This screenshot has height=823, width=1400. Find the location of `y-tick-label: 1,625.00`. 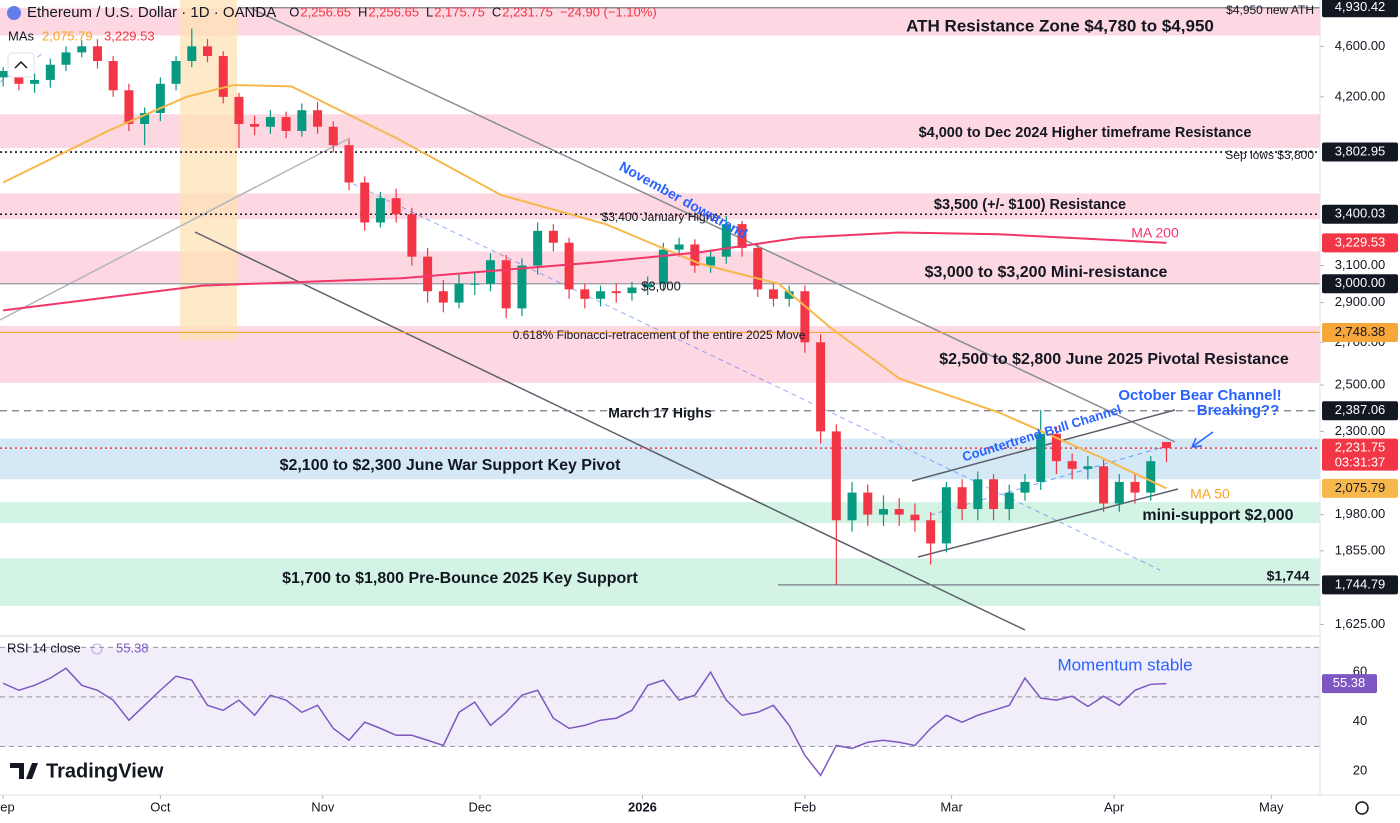

y-tick-label: 1,625.00 is located at coordinates (1360, 623).